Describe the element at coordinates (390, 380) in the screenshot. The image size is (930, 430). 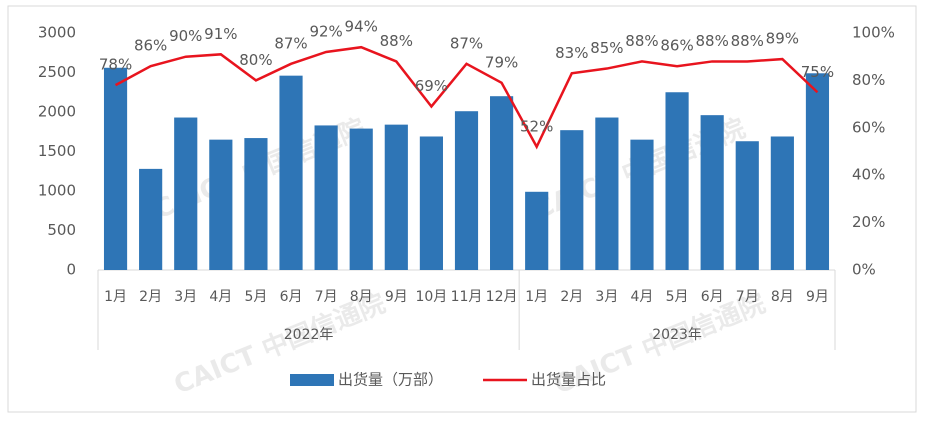
I see `legend-label: 出货量（万部）` at that location.